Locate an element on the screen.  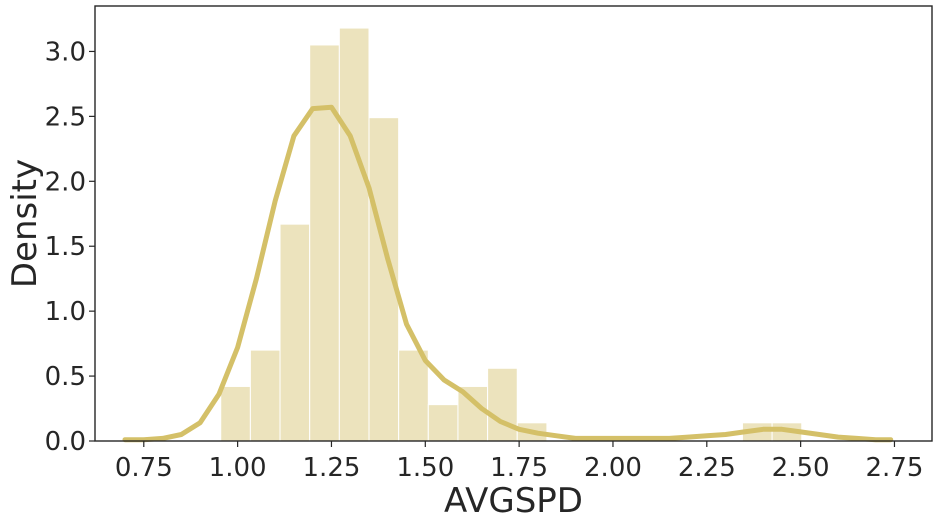
y-axis-ticks: 0.0 0.5 1.0 1.5 2.0 2.5 3.0 is located at coordinates (70, 247).